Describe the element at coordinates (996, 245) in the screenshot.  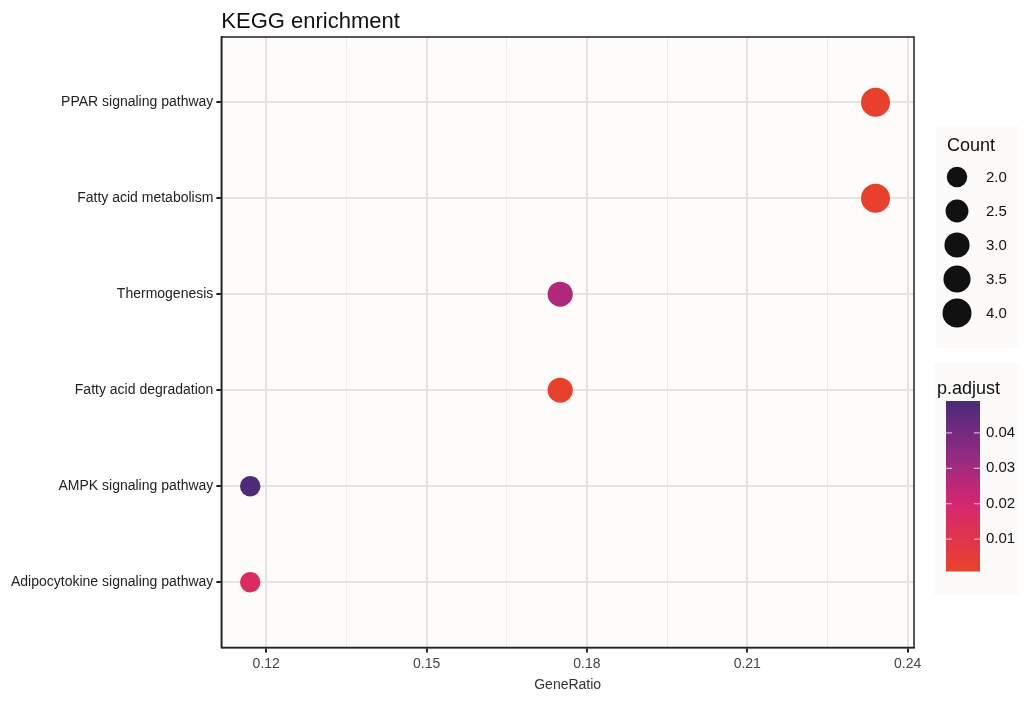
I see `legend-label: 3.0` at that location.